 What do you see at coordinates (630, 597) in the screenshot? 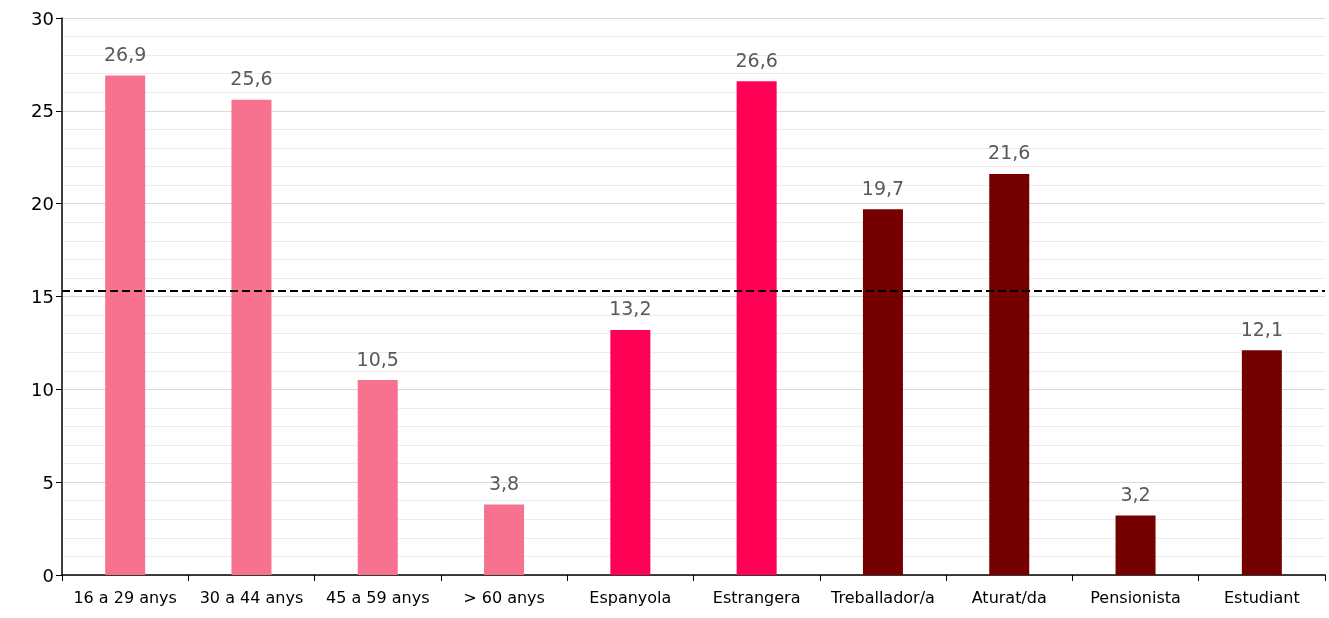
I see `x-tick-label: Espanyola` at bounding box center [630, 597].